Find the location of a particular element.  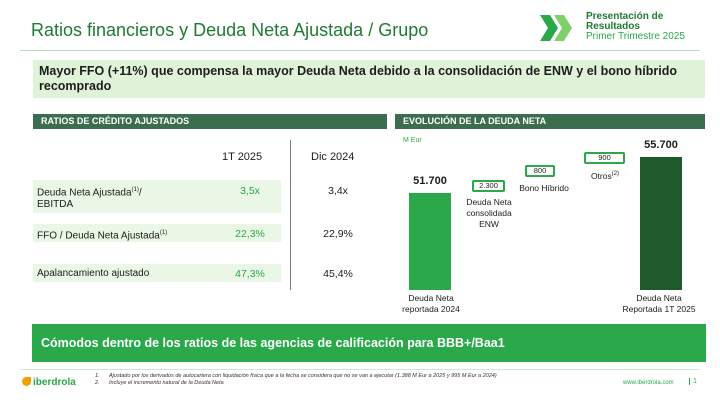

presentation-line-2: Resultados is located at coordinates (613, 26).